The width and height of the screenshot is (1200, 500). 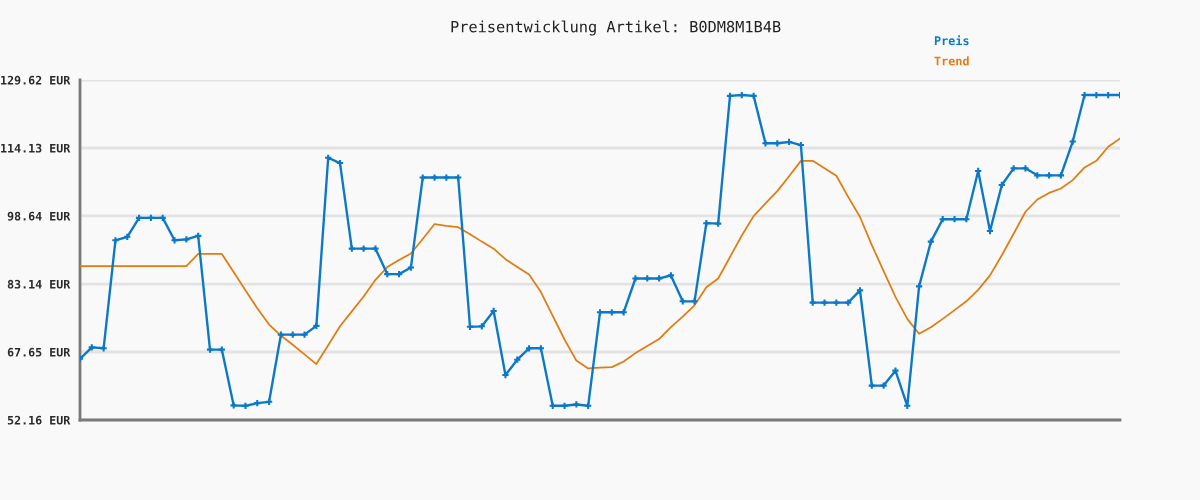 I want to click on text: Preis, so click(x=951, y=40).